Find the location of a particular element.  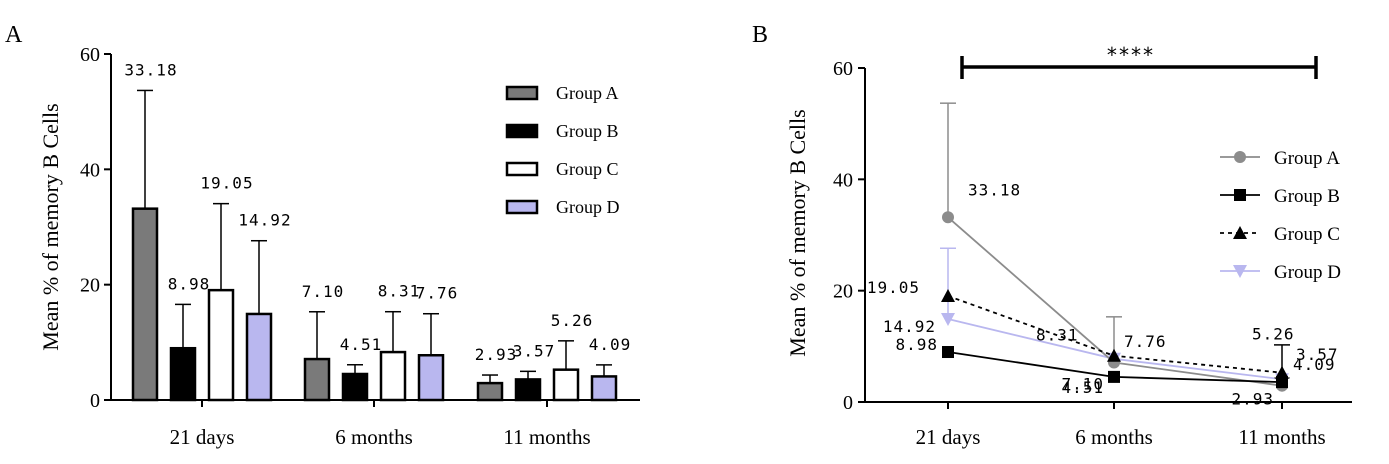

panel-a-data-label: 5.26 is located at coordinates (572, 320).